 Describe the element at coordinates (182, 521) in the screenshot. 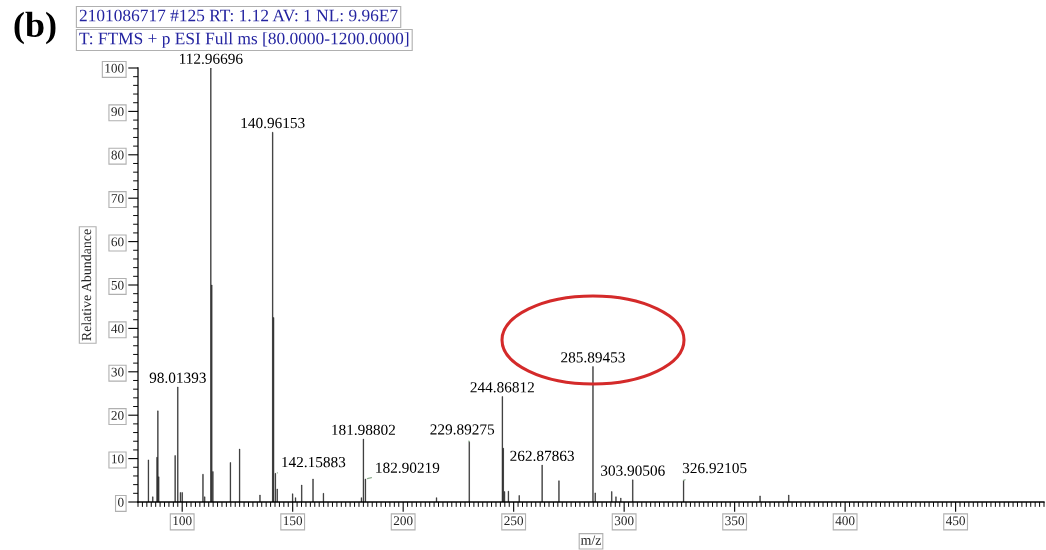

I see `x-tick-label: 100` at that location.